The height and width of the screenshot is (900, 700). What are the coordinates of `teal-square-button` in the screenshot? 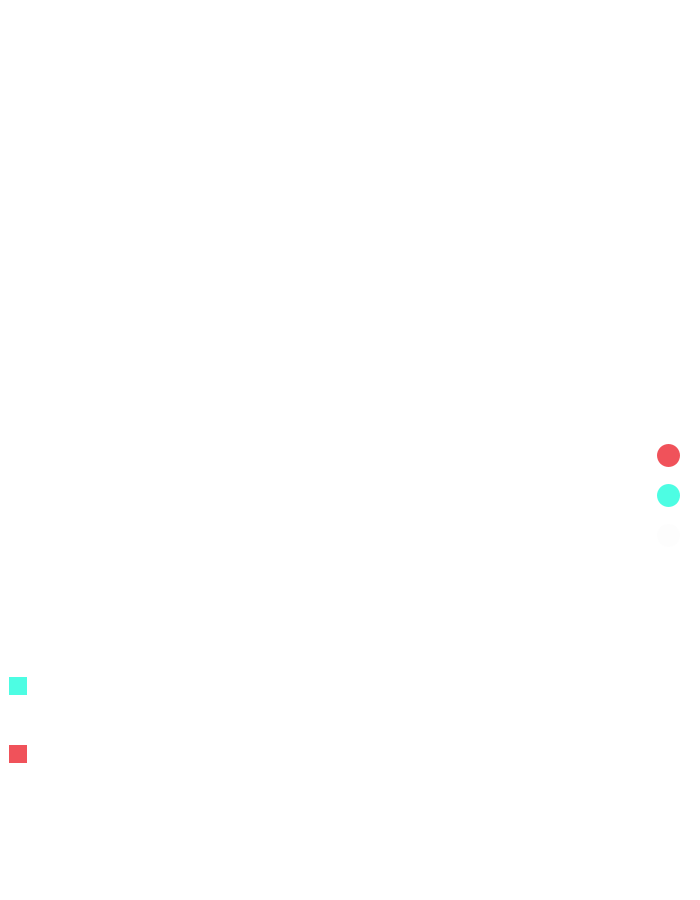 It's located at (18, 686).